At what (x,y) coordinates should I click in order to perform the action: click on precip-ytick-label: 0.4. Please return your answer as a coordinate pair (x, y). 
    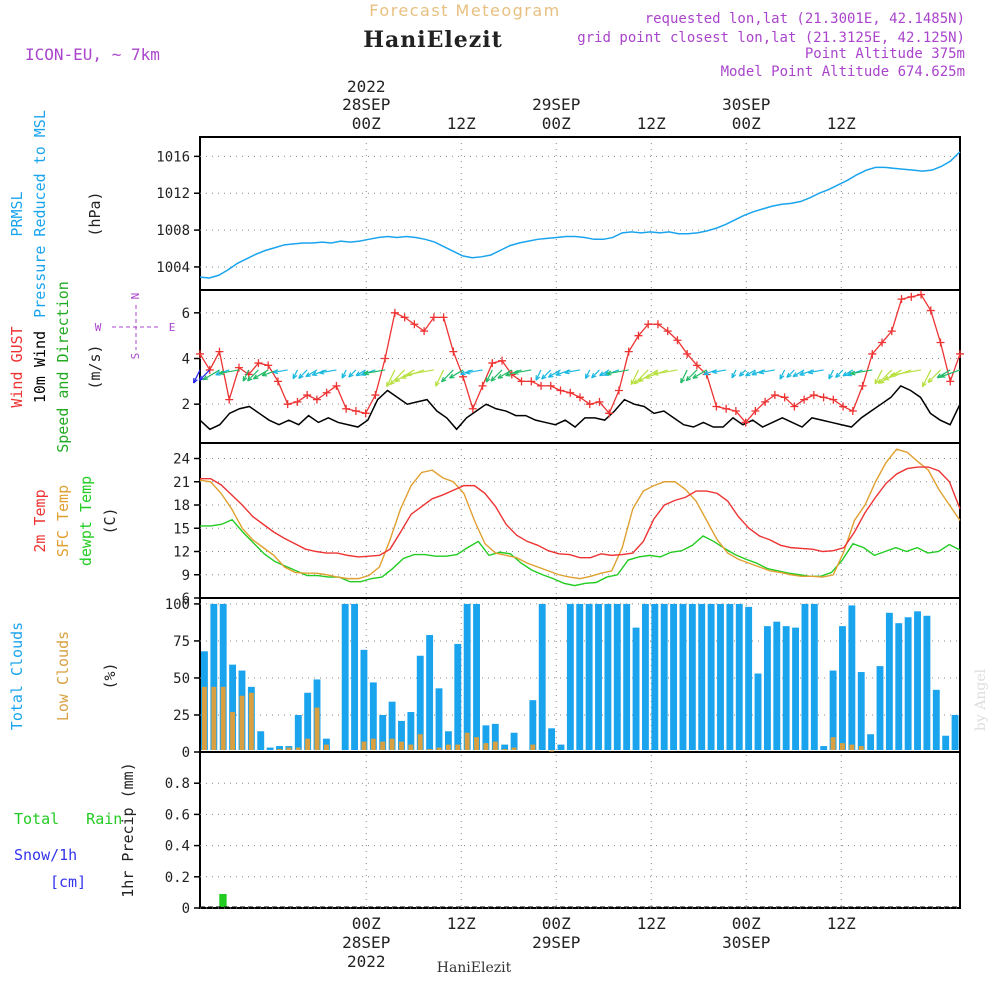
    Looking at the image, I should click on (177, 847).